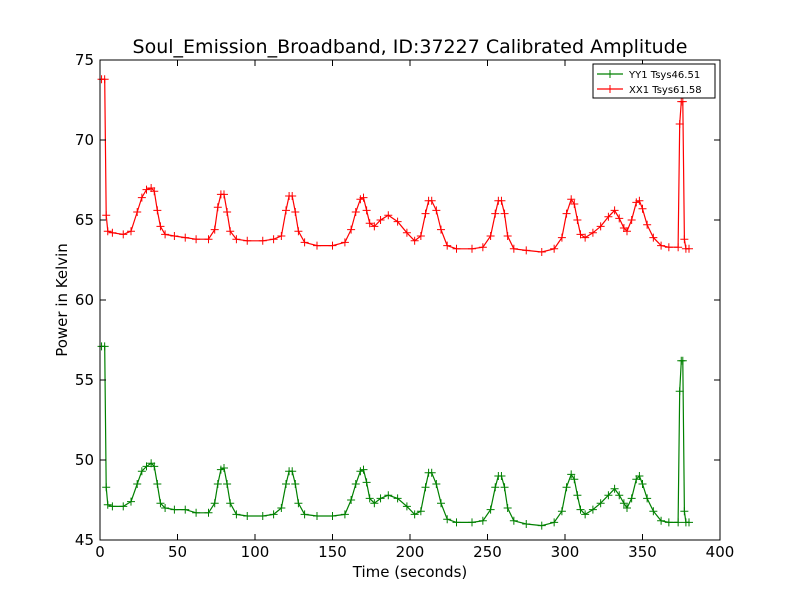 The image size is (800, 600). I want to click on y-axis-label: Power in Kelvin, so click(62, 300).